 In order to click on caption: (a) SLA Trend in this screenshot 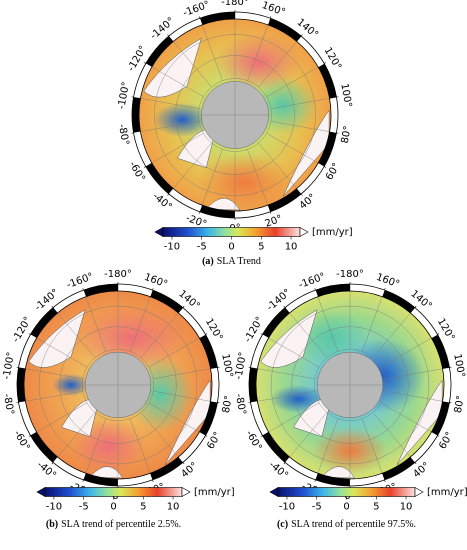, I will do `click(231, 261)`.